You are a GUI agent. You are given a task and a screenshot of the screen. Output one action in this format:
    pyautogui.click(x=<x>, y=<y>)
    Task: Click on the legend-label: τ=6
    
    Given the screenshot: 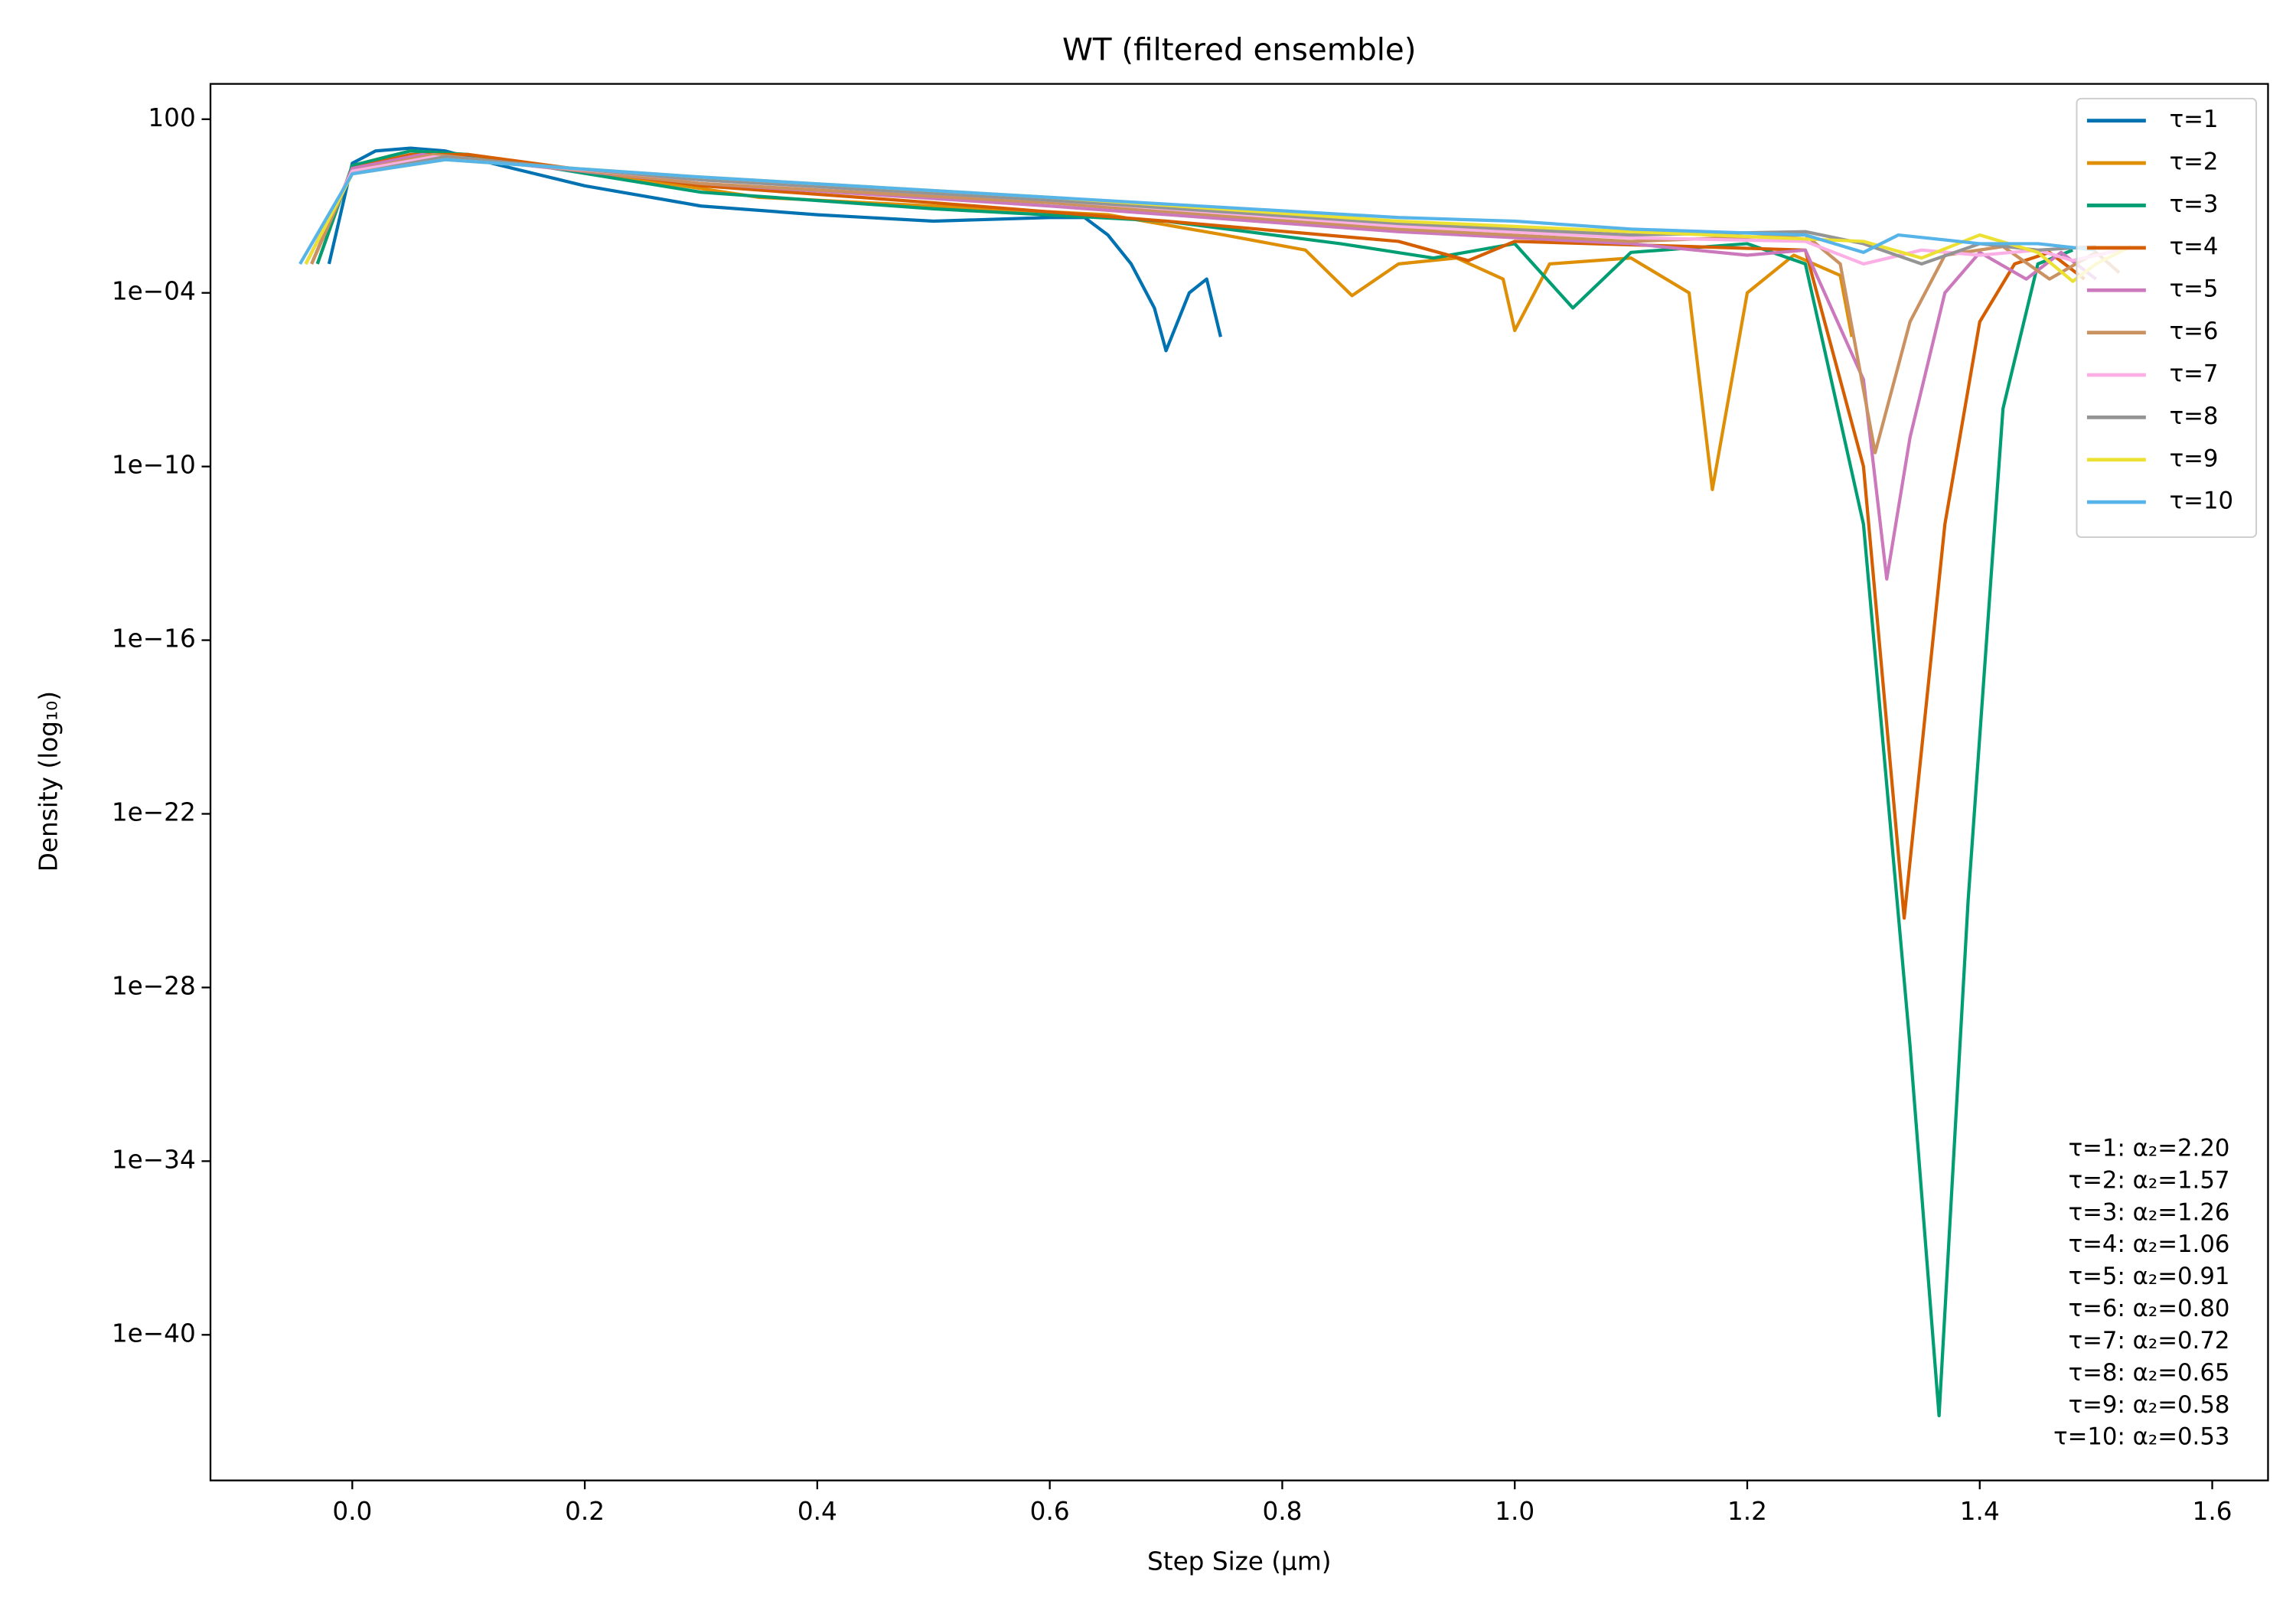 What is the action you would take?
    pyautogui.click(x=2194, y=331)
    